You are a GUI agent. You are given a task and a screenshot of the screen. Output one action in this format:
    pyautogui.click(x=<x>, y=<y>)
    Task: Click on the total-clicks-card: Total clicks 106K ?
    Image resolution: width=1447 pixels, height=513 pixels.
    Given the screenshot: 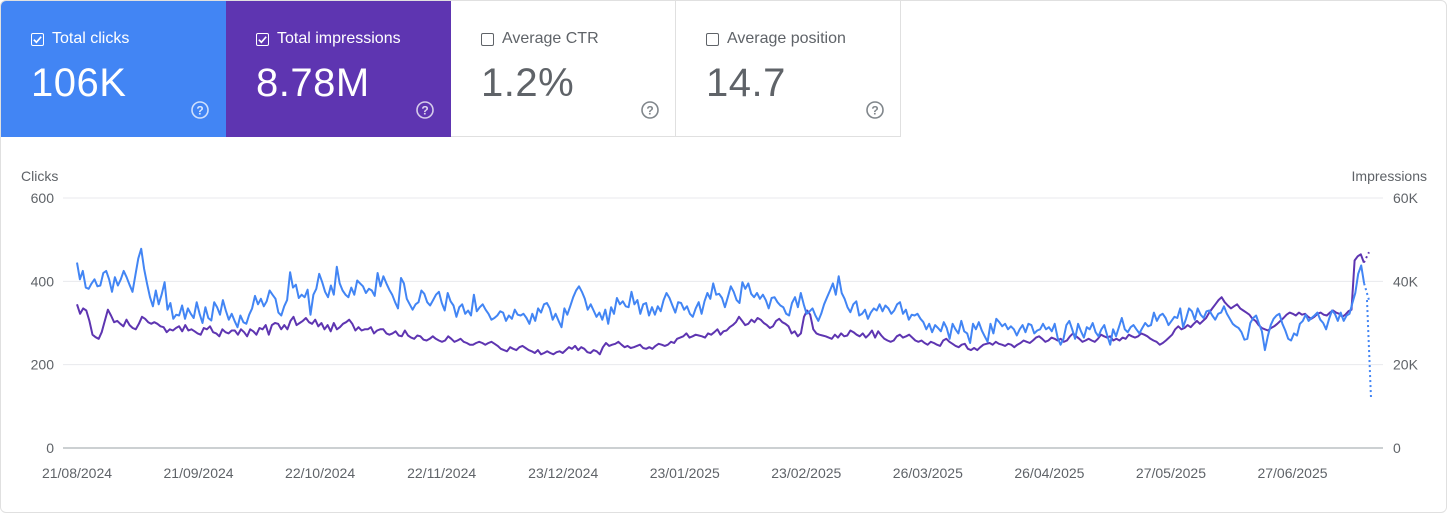 What is the action you would take?
    pyautogui.click(x=113, y=69)
    